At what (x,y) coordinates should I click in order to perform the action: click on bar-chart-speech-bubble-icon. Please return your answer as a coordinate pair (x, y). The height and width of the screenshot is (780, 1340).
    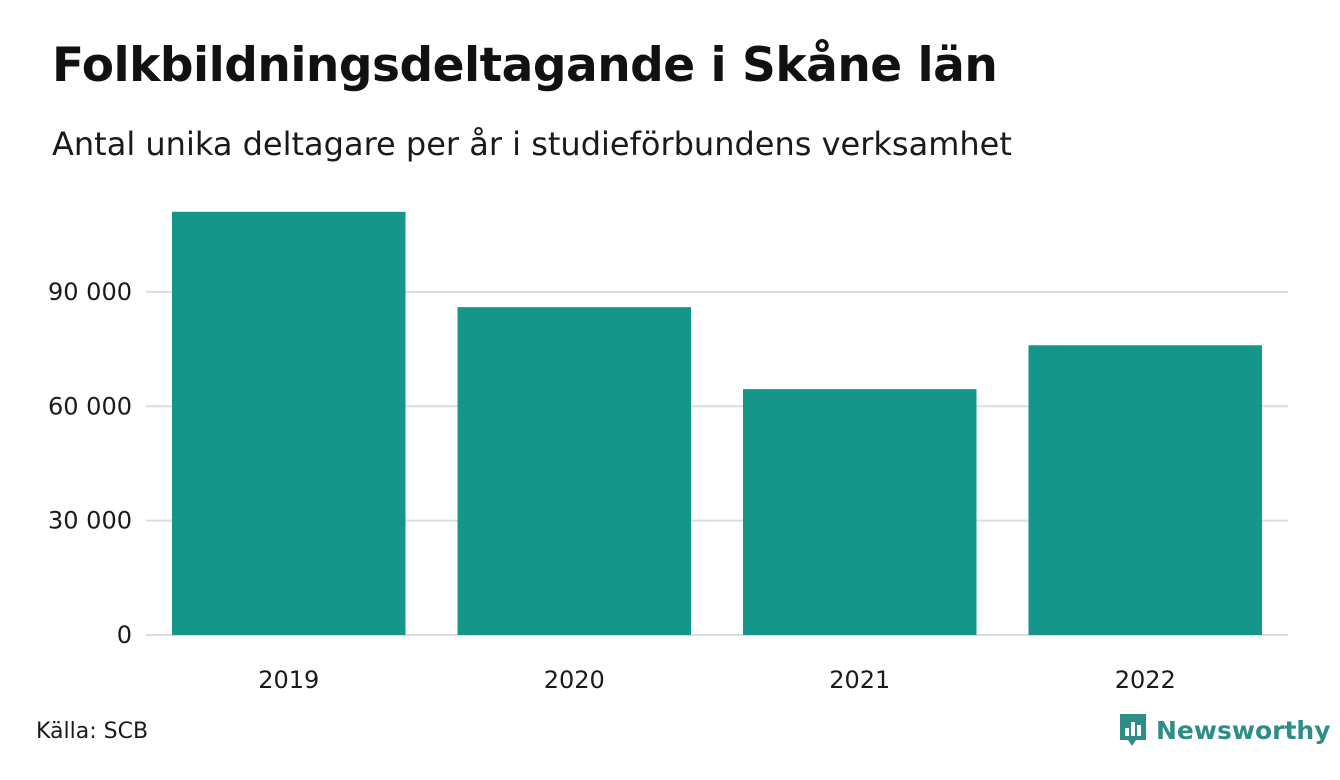
    Looking at the image, I should click on (1133, 730).